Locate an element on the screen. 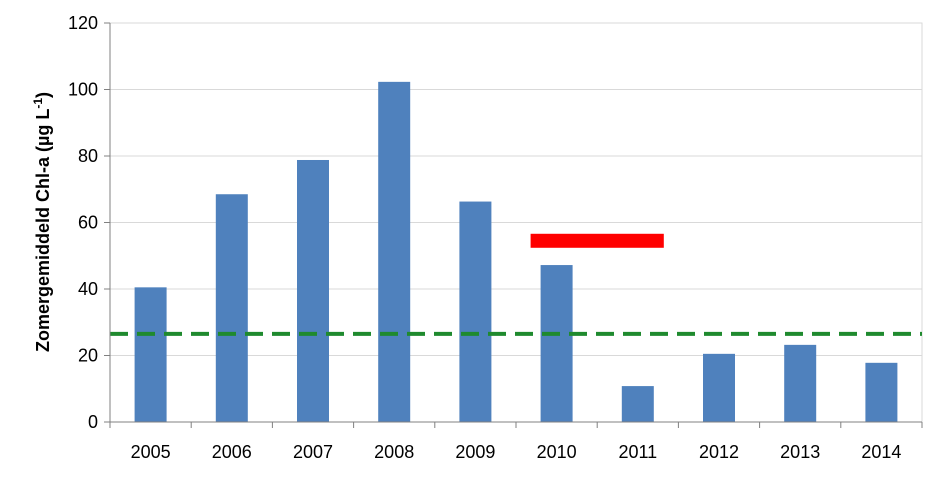  y-tick-label: 100 is located at coordinates (83, 90).